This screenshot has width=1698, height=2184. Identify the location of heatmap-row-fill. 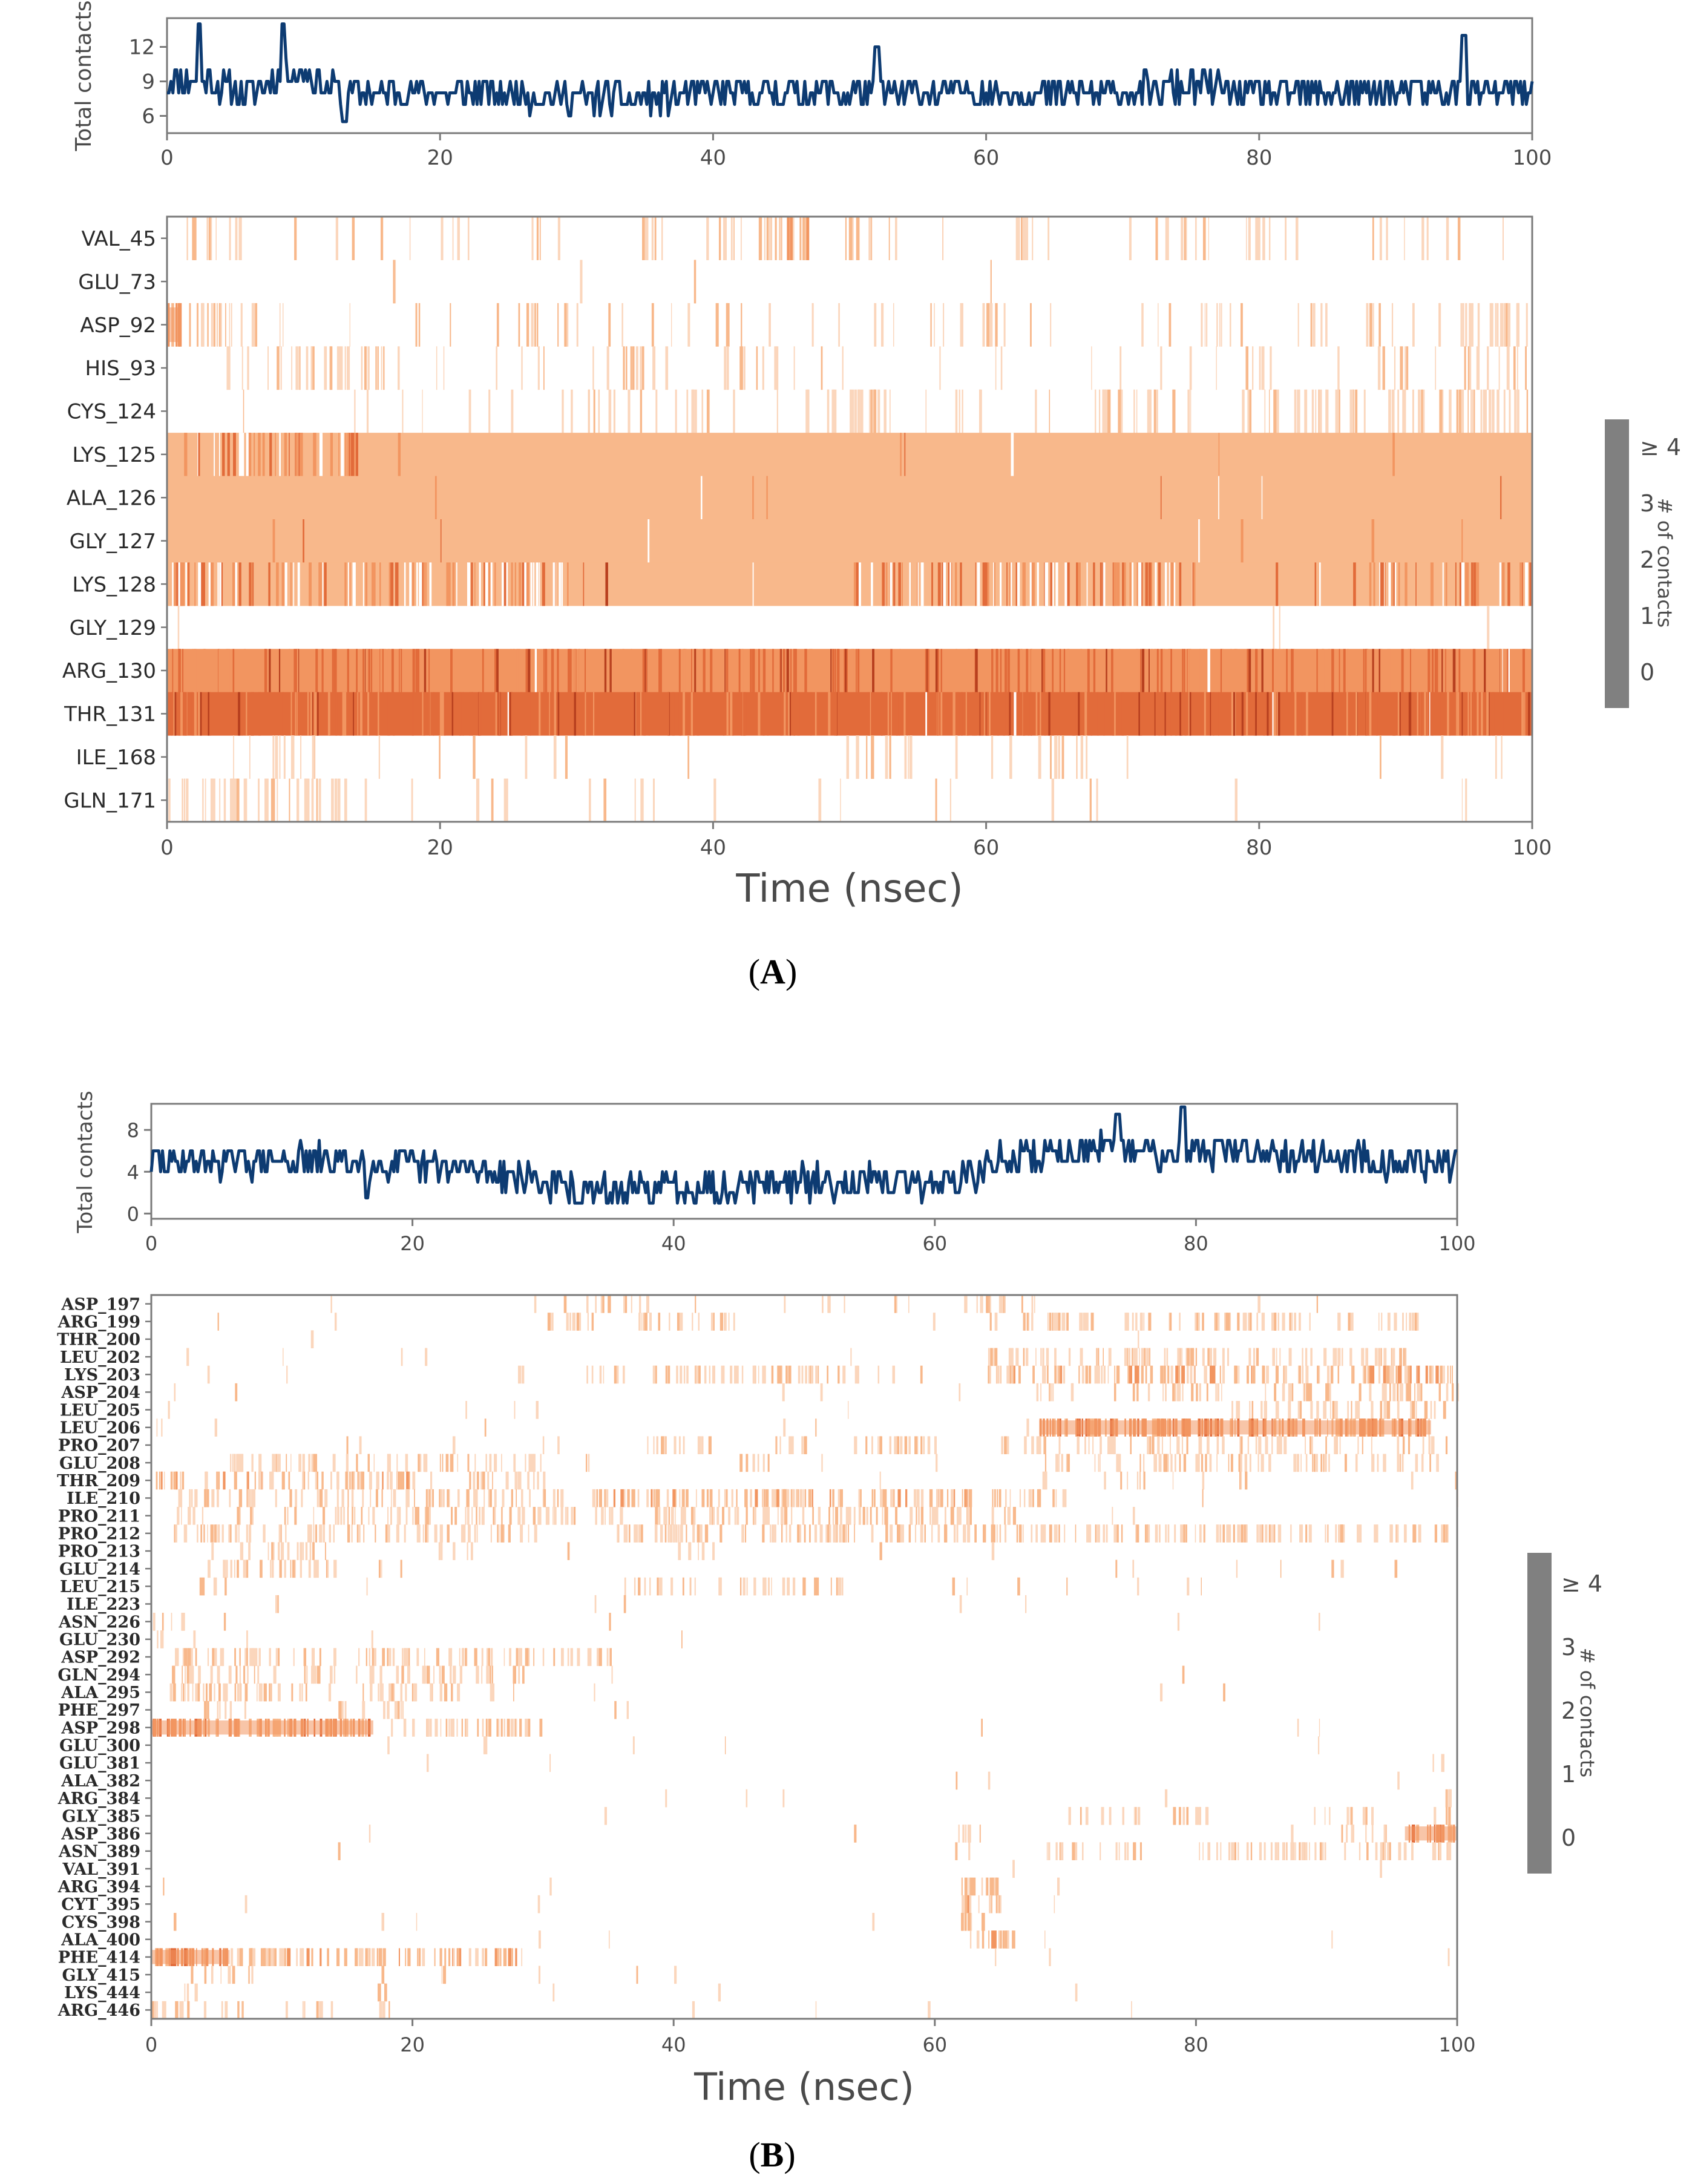
(849, 455).